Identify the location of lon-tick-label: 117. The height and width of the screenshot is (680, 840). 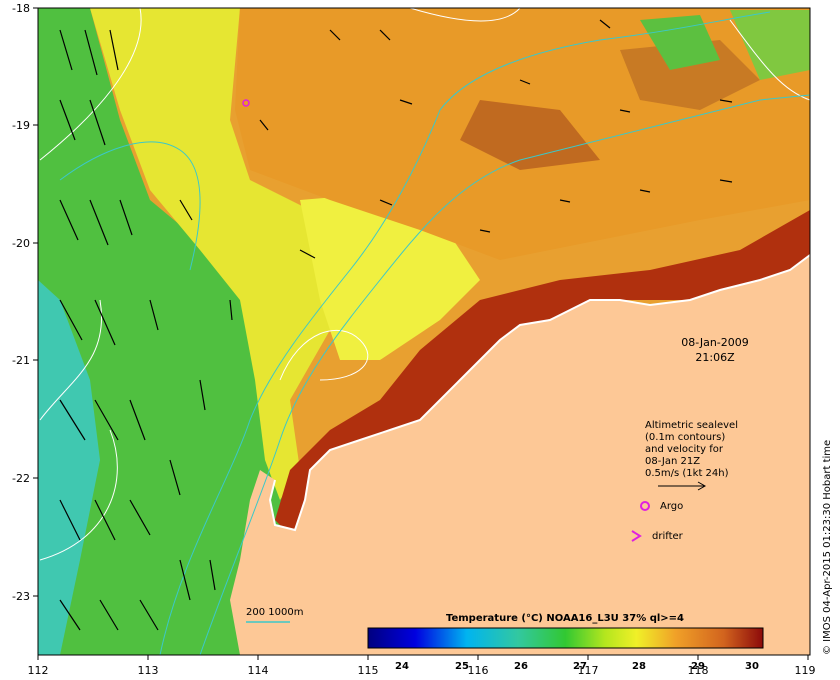
(588, 670).